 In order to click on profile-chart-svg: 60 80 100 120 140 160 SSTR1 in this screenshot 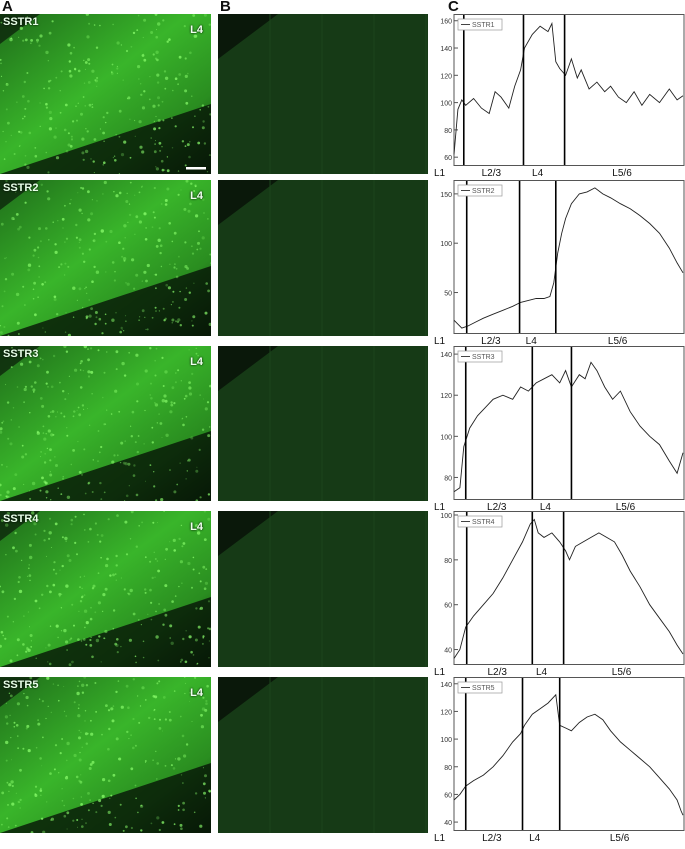, I will do `click(562, 90)`.